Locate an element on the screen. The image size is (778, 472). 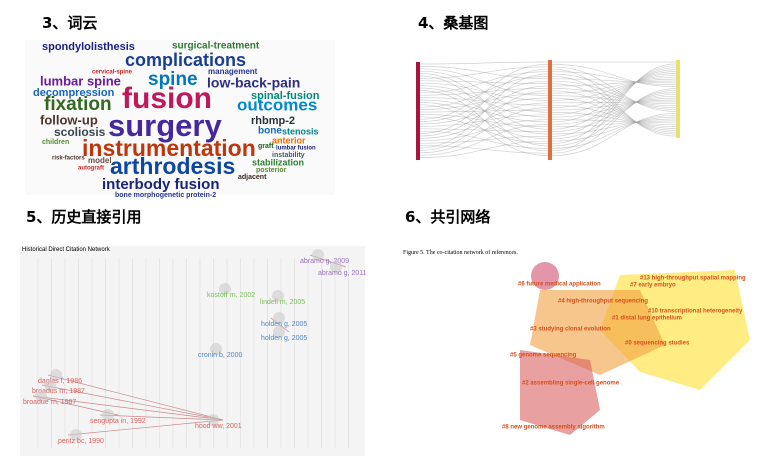
sankey is located at coordinates (549, 104).